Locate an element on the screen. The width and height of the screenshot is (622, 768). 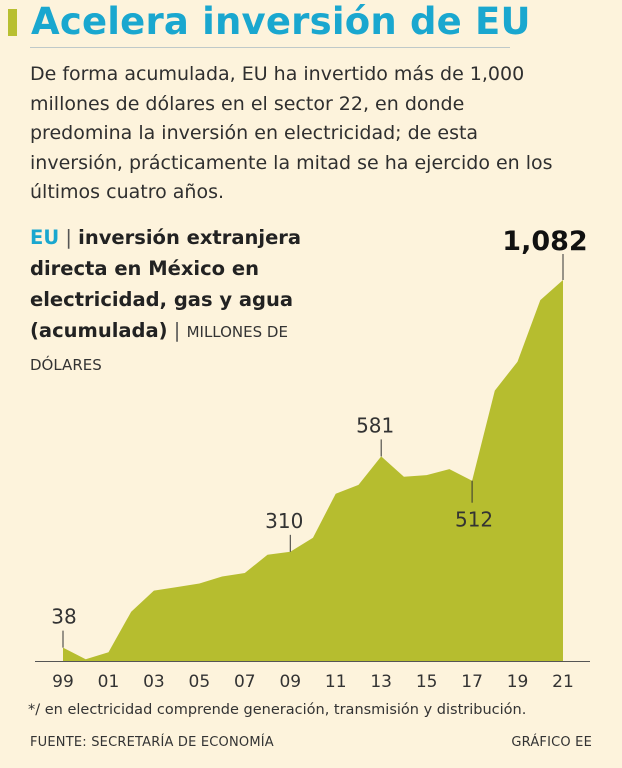
x-tick-label: 17 is located at coordinates (472, 682).